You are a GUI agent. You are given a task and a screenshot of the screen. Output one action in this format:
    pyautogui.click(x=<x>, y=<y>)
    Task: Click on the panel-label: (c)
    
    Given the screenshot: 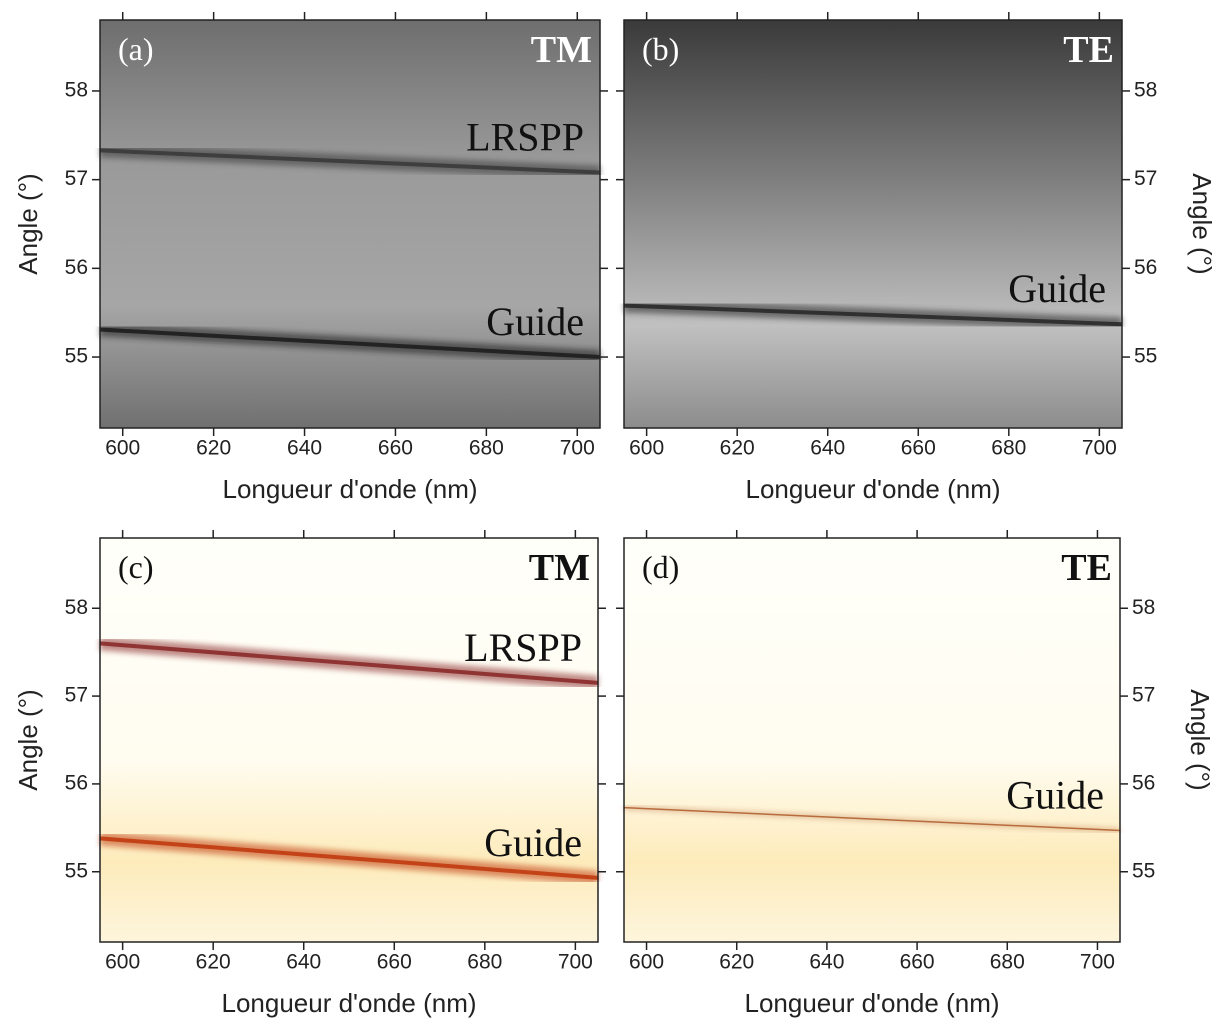 What is the action you would take?
    pyautogui.click(x=136, y=567)
    